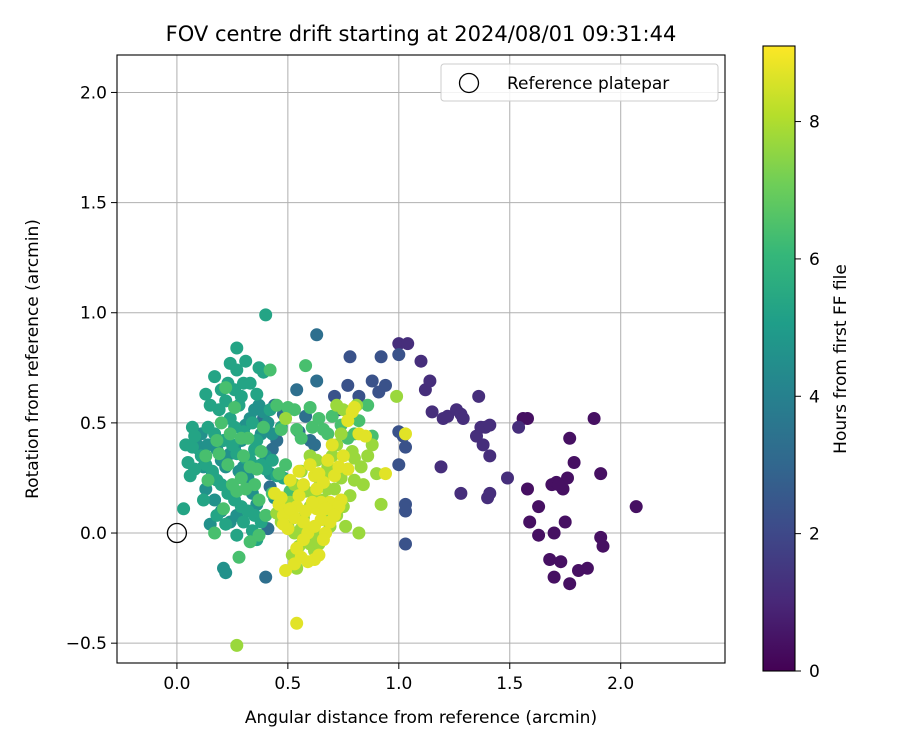  Describe the element at coordinates (33, 359) in the screenshot. I see `y-axis-label: Rotation from reference (arcmin)` at that location.